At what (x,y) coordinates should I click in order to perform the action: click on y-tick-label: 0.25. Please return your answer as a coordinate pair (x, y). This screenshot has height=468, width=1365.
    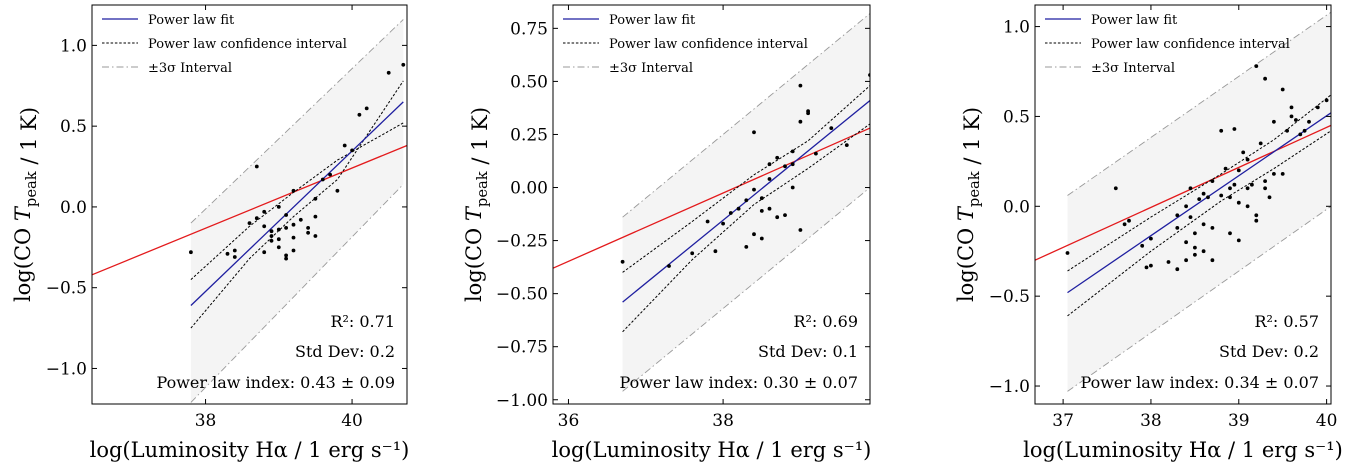
    Looking at the image, I should click on (529, 135).